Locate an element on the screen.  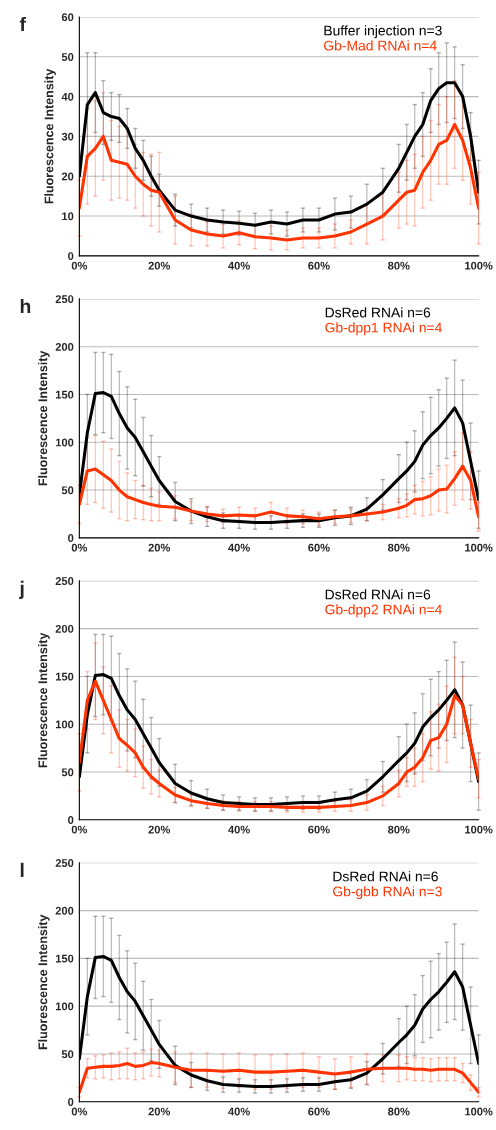
text: Gb-gbb RNAi n=3 is located at coordinates (387, 893).